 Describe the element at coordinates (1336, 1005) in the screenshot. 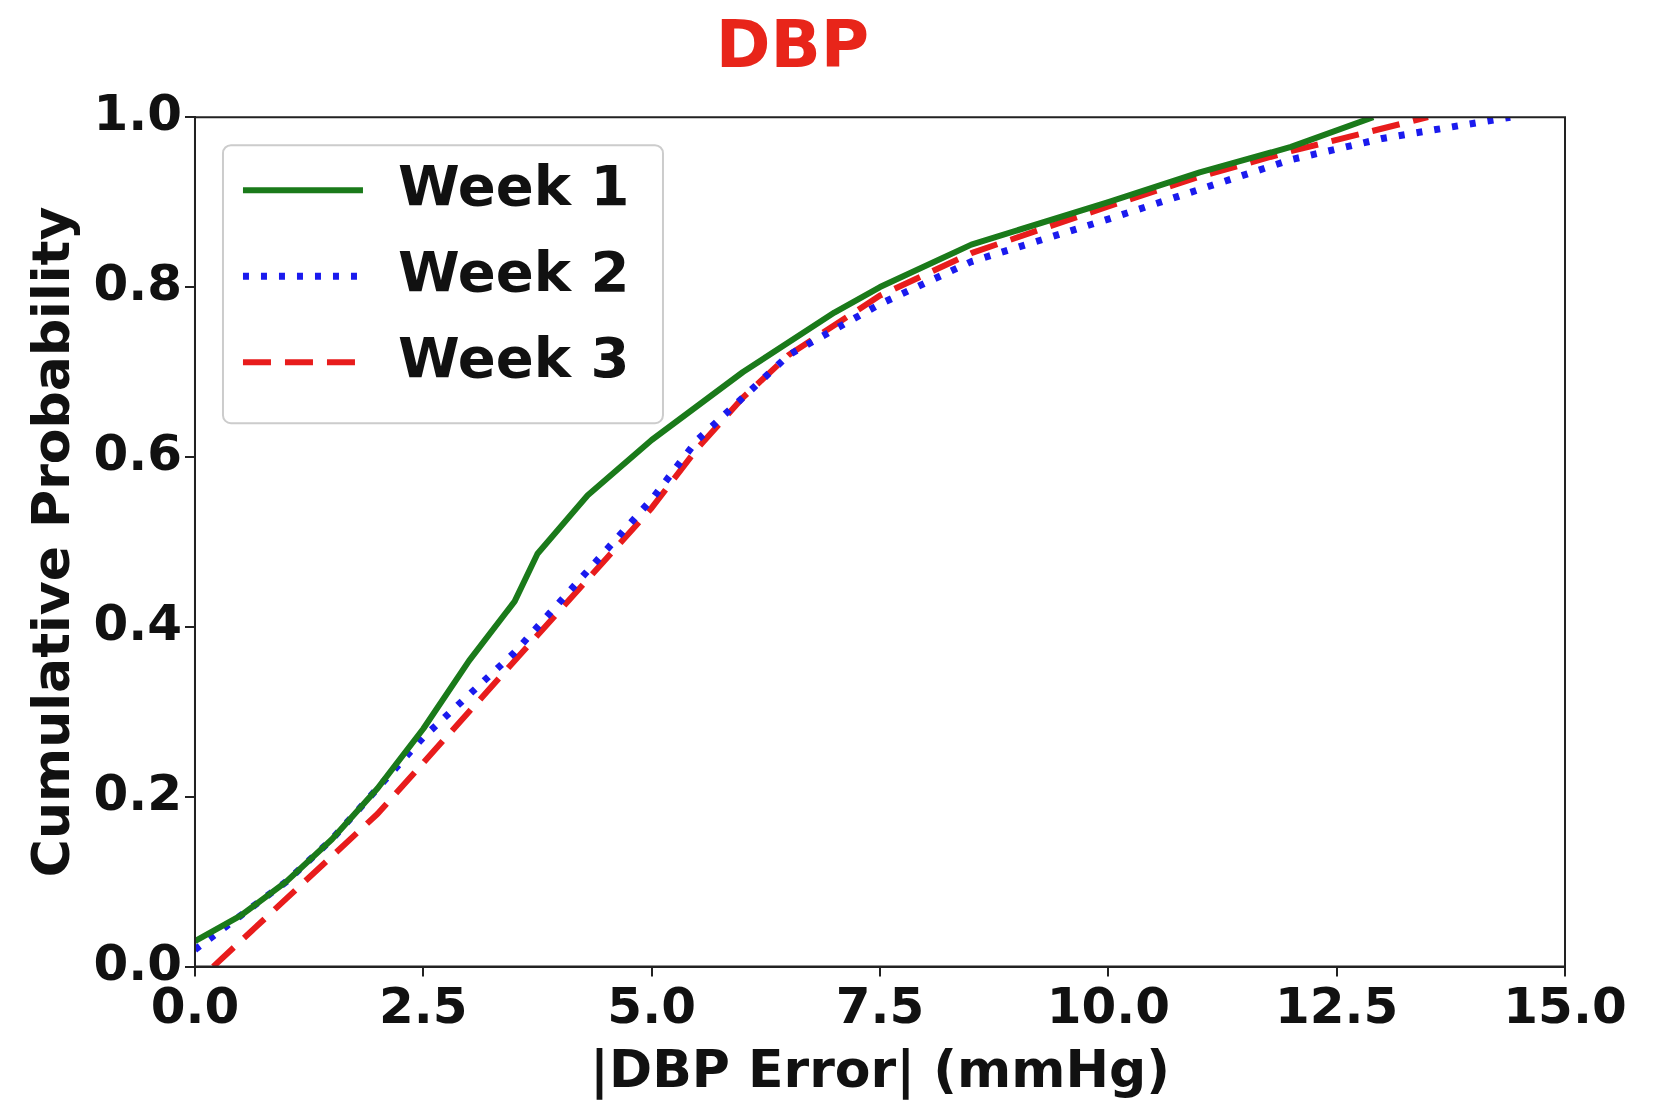

I see `x-tick-label: 12.5` at that location.